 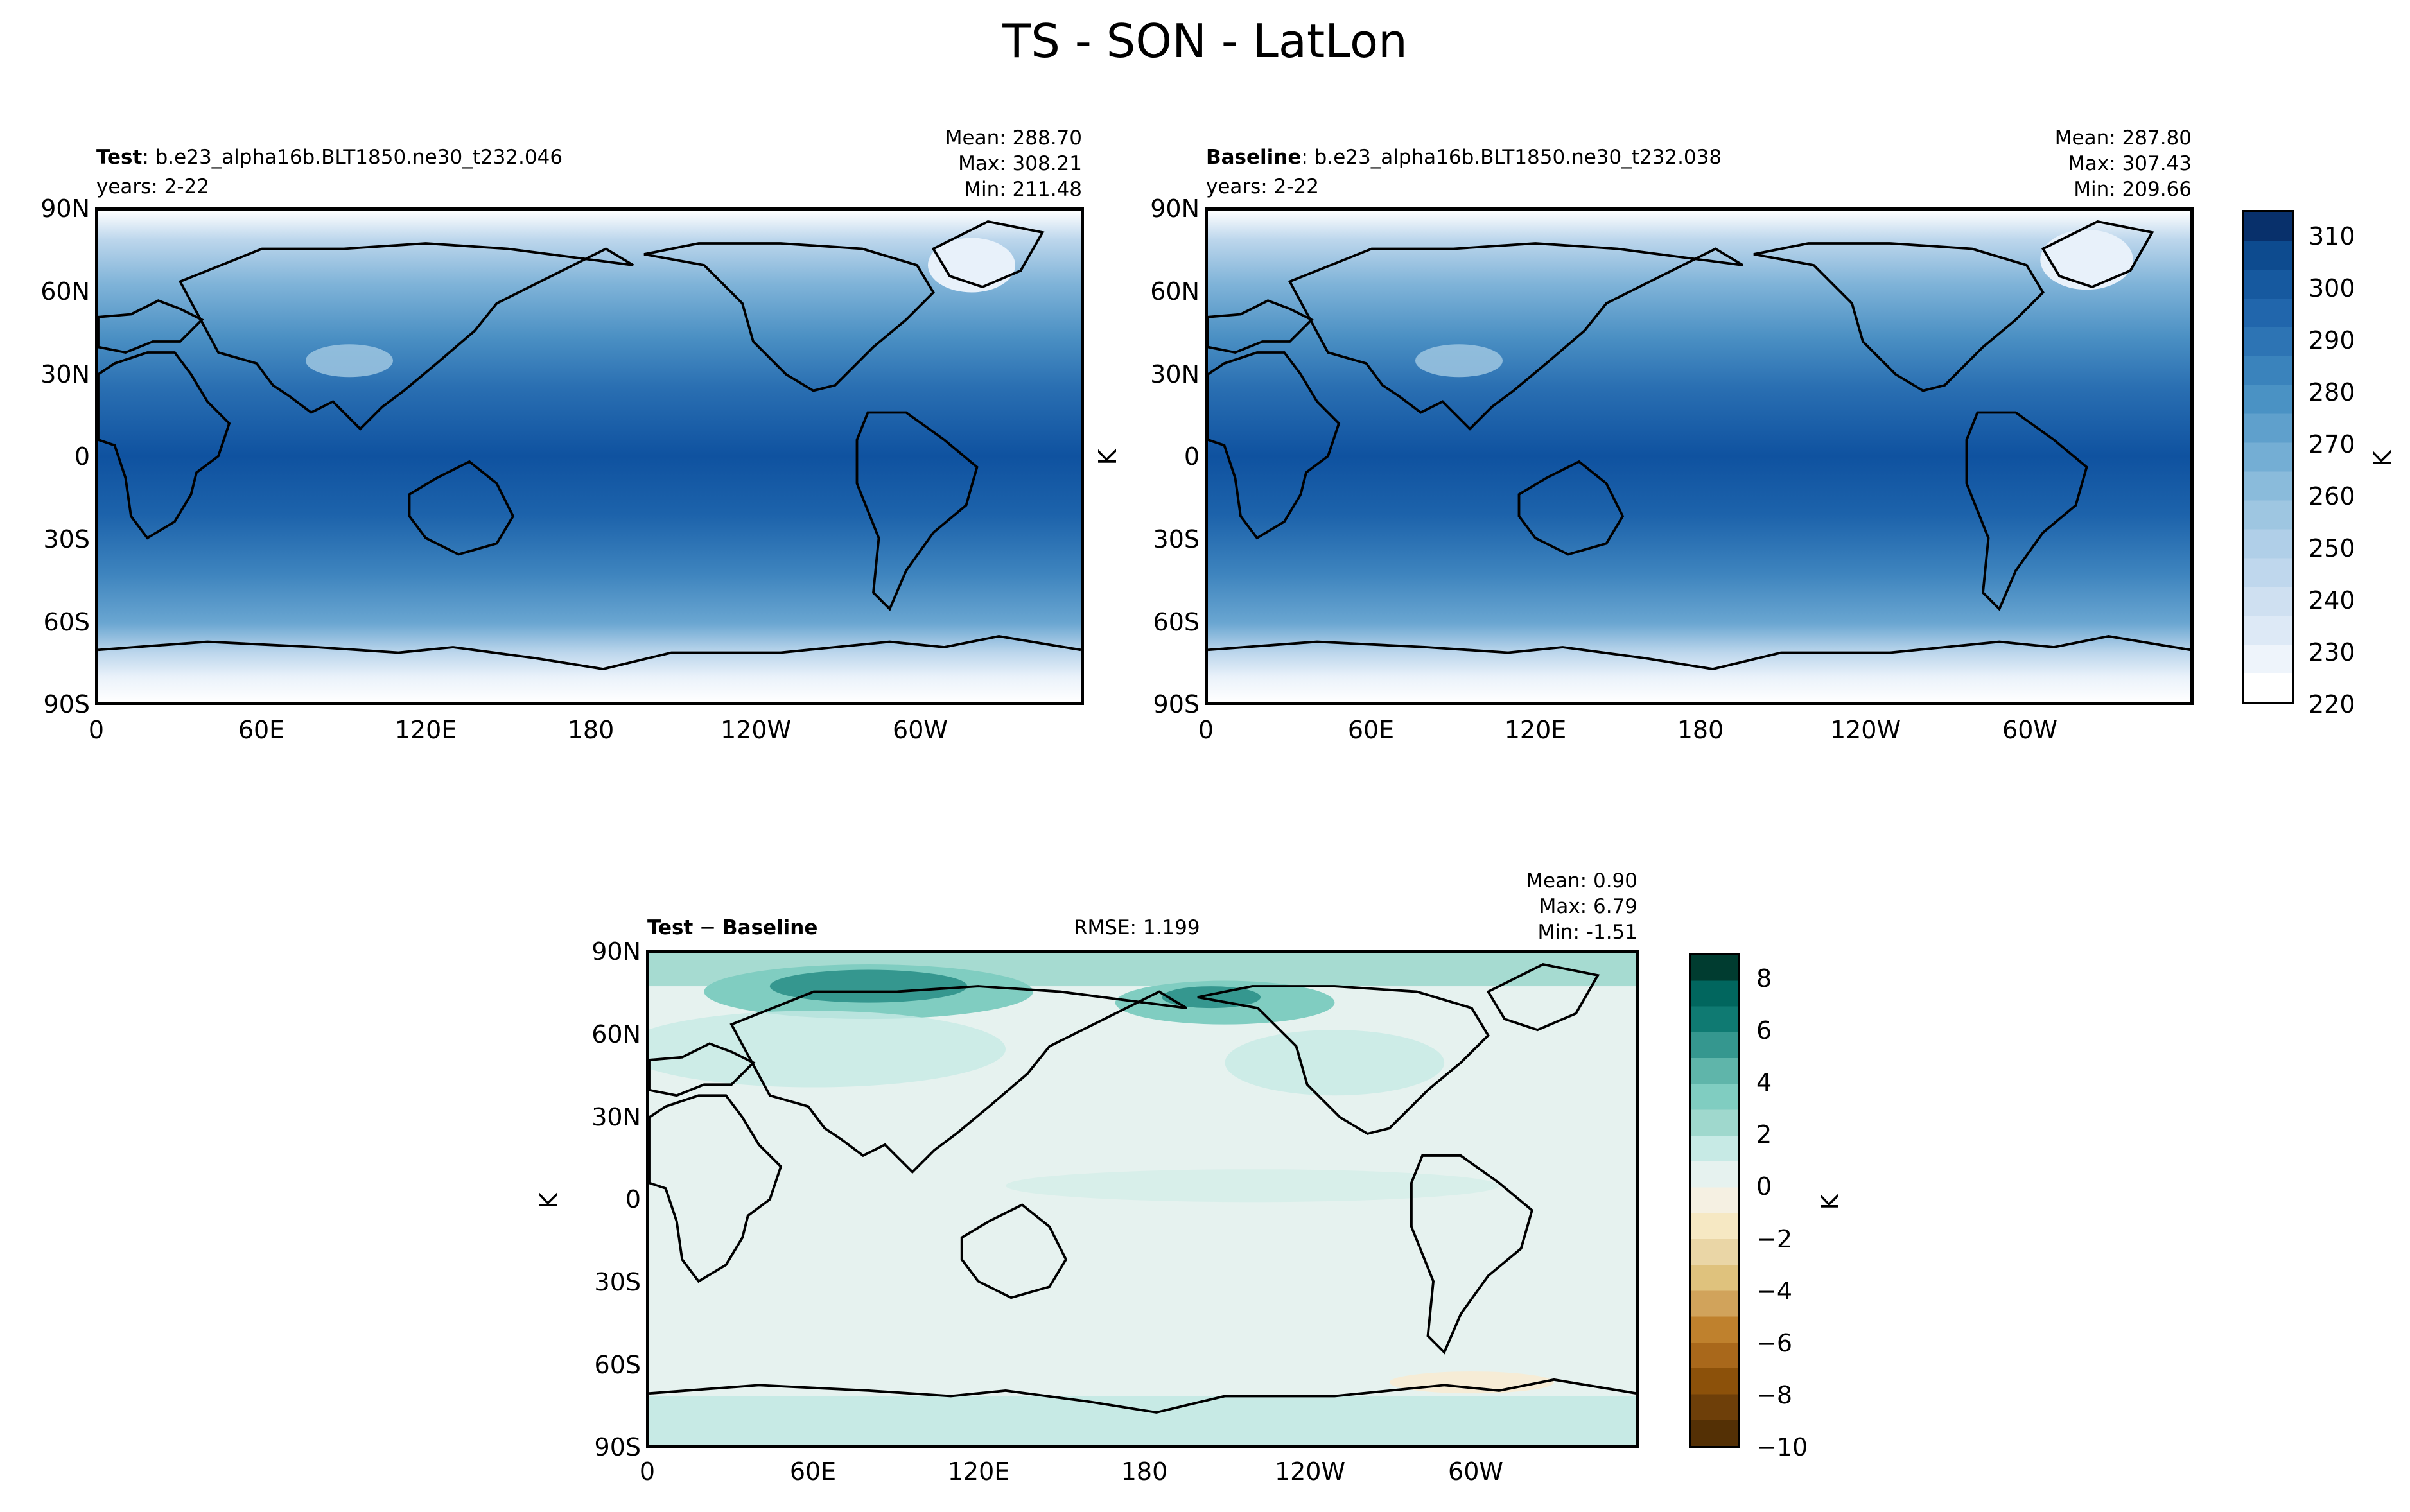 I want to click on southern-ocean-warming, so click(x=1142, y=1420).